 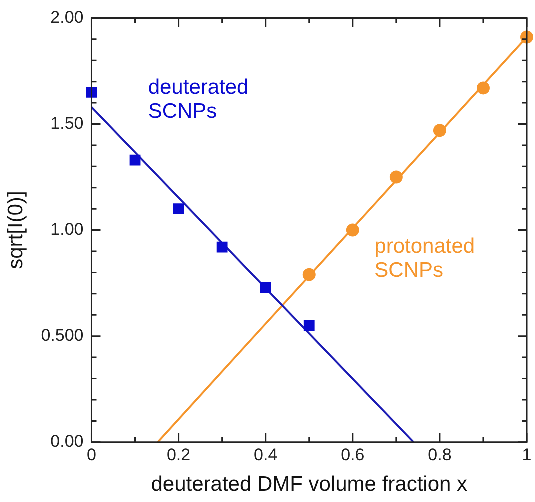 What do you see at coordinates (91, 454) in the screenshot?
I see `x-tick-label: 0` at bounding box center [91, 454].